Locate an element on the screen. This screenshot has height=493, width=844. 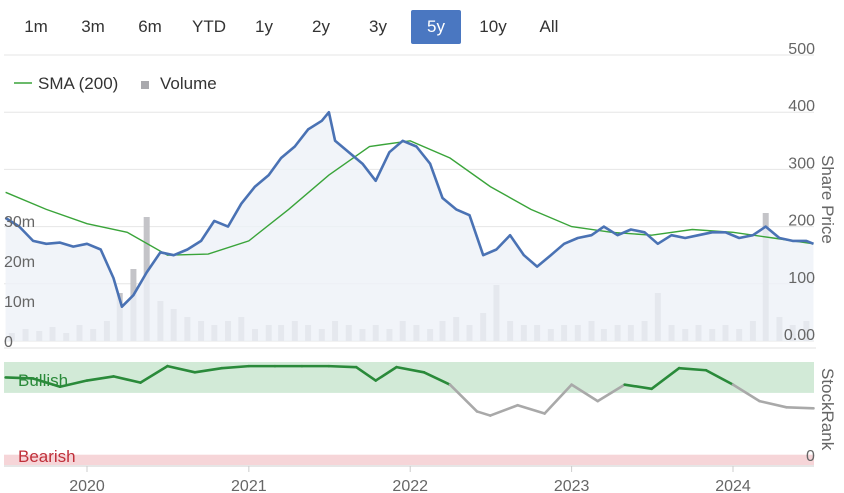
range-button-ytd: YTD is located at coordinates (209, 26).